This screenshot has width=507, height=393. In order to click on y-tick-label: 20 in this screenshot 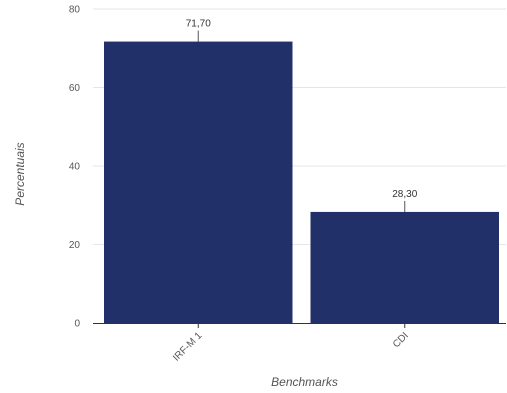, I will do `click(75, 245)`.